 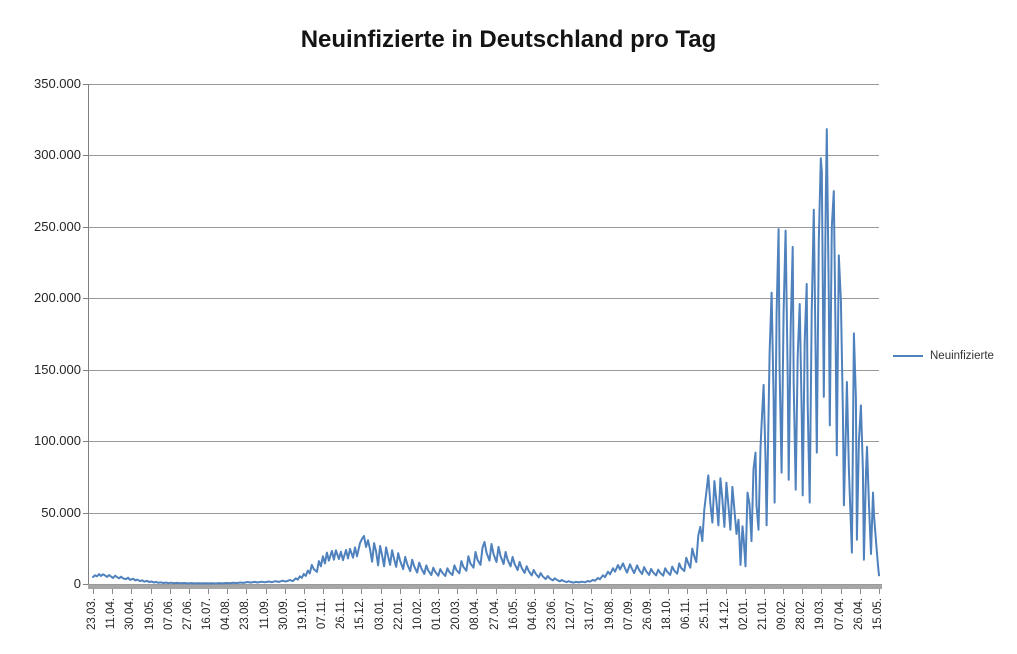 What do you see at coordinates (57, 298) in the screenshot?
I see `y-axis-tick-label: 200.000` at bounding box center [57, 298].